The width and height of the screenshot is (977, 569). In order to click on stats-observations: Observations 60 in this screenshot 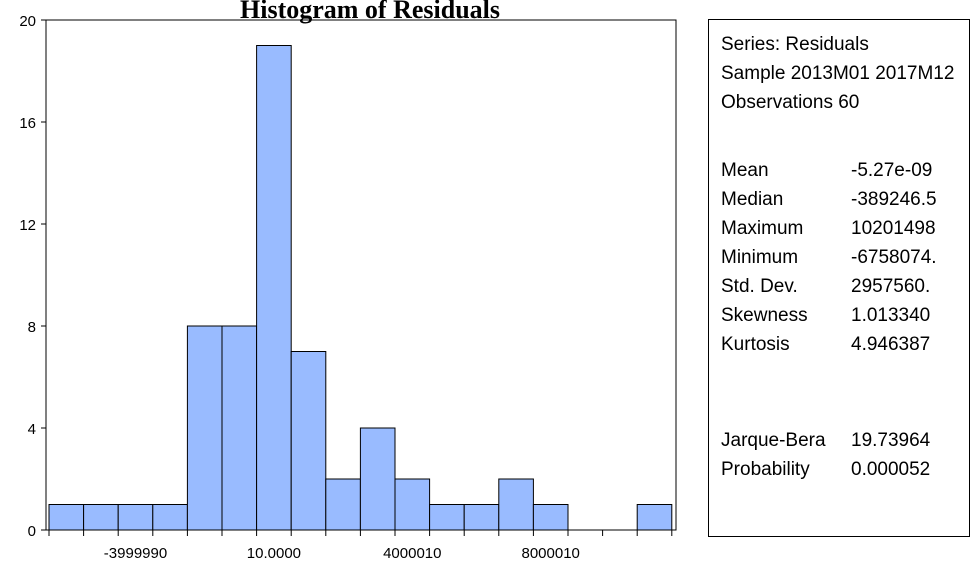, I will do `click(790, 102)`.